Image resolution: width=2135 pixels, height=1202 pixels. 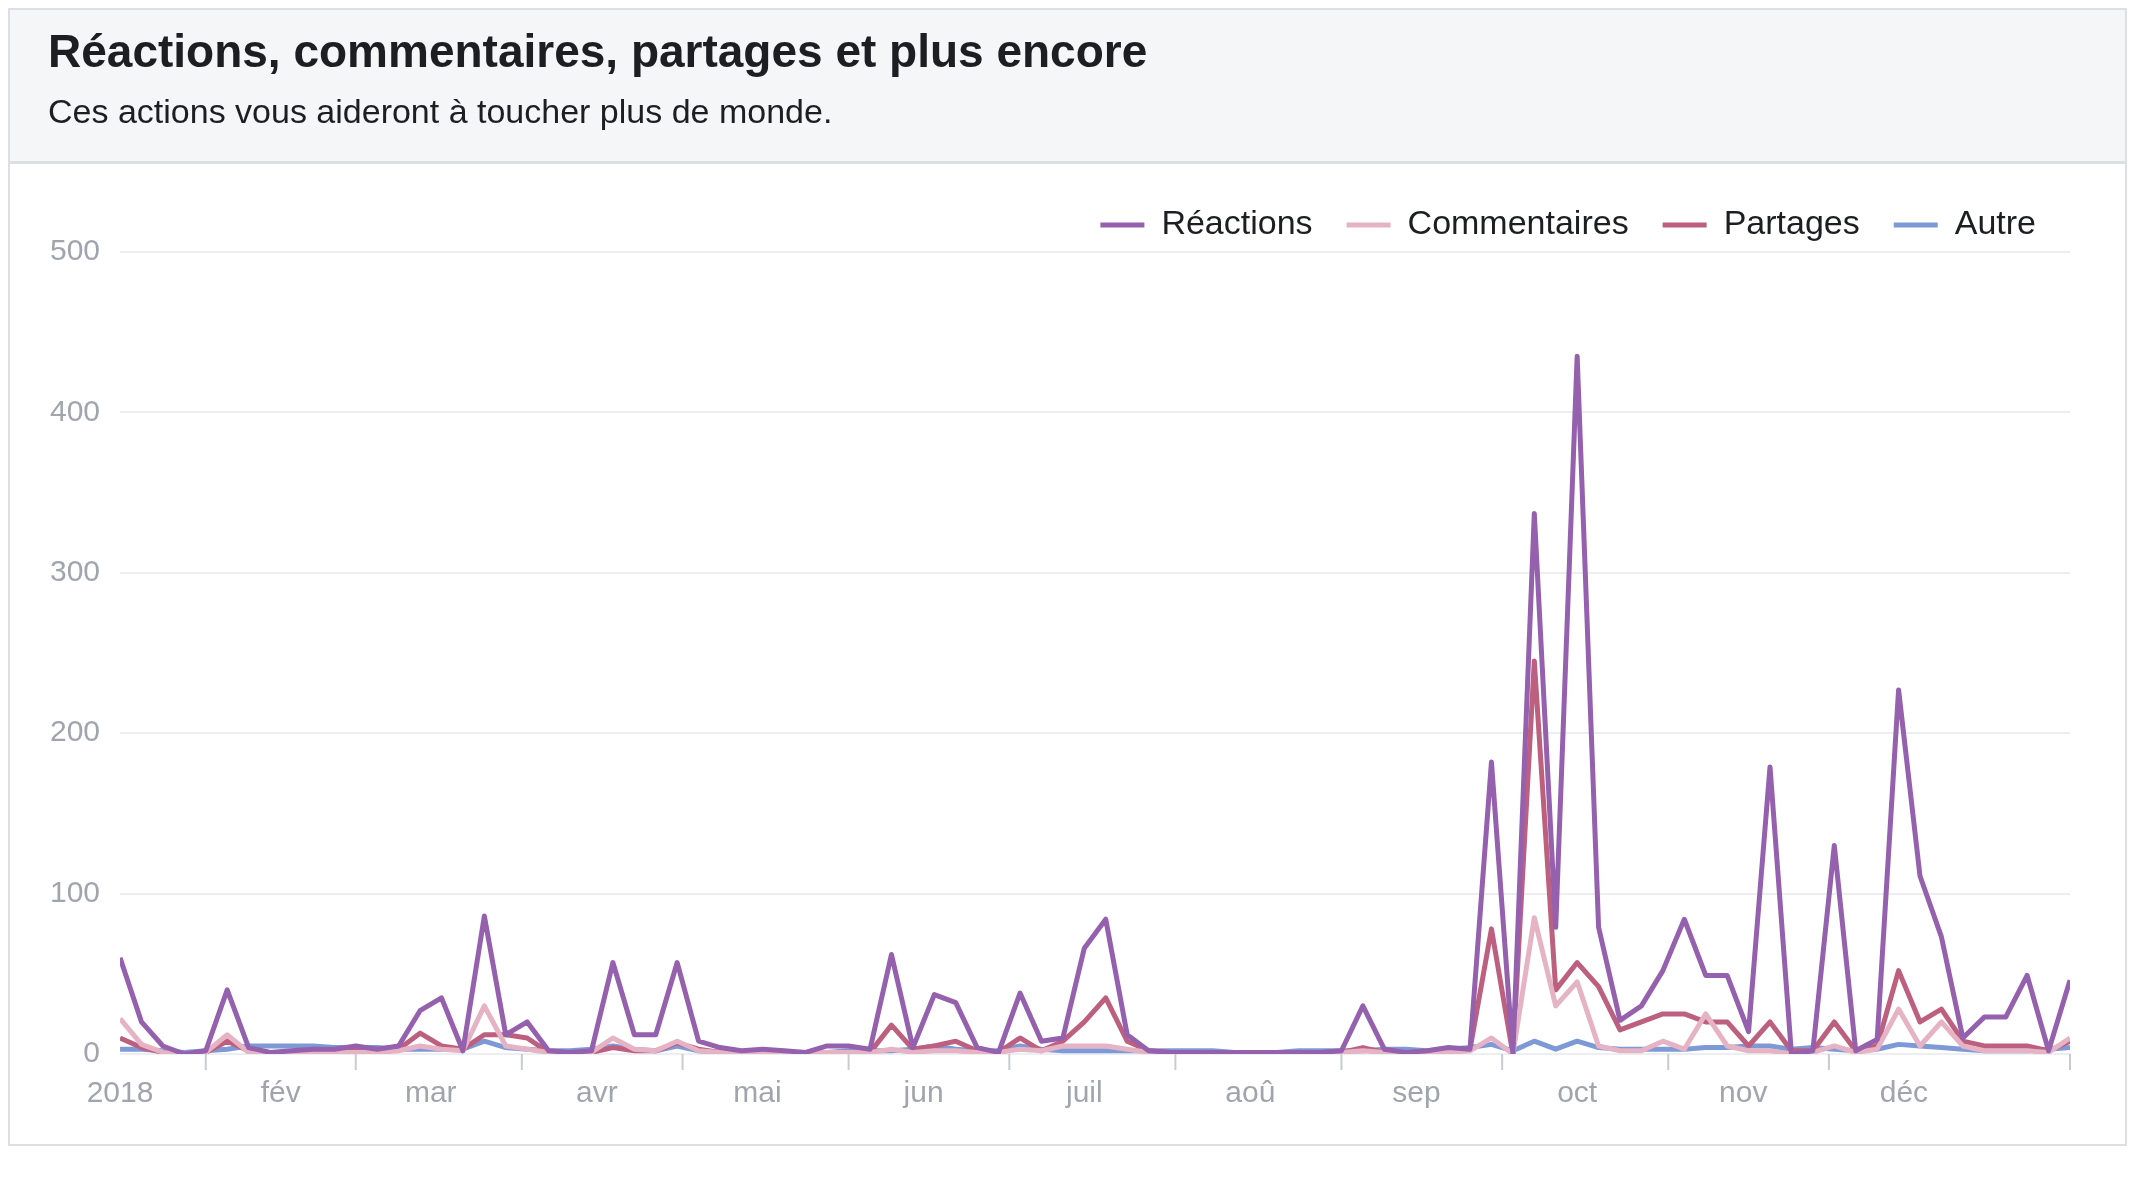 I want to click on x-tick-label: oct, so click(x=1577, y=1092).